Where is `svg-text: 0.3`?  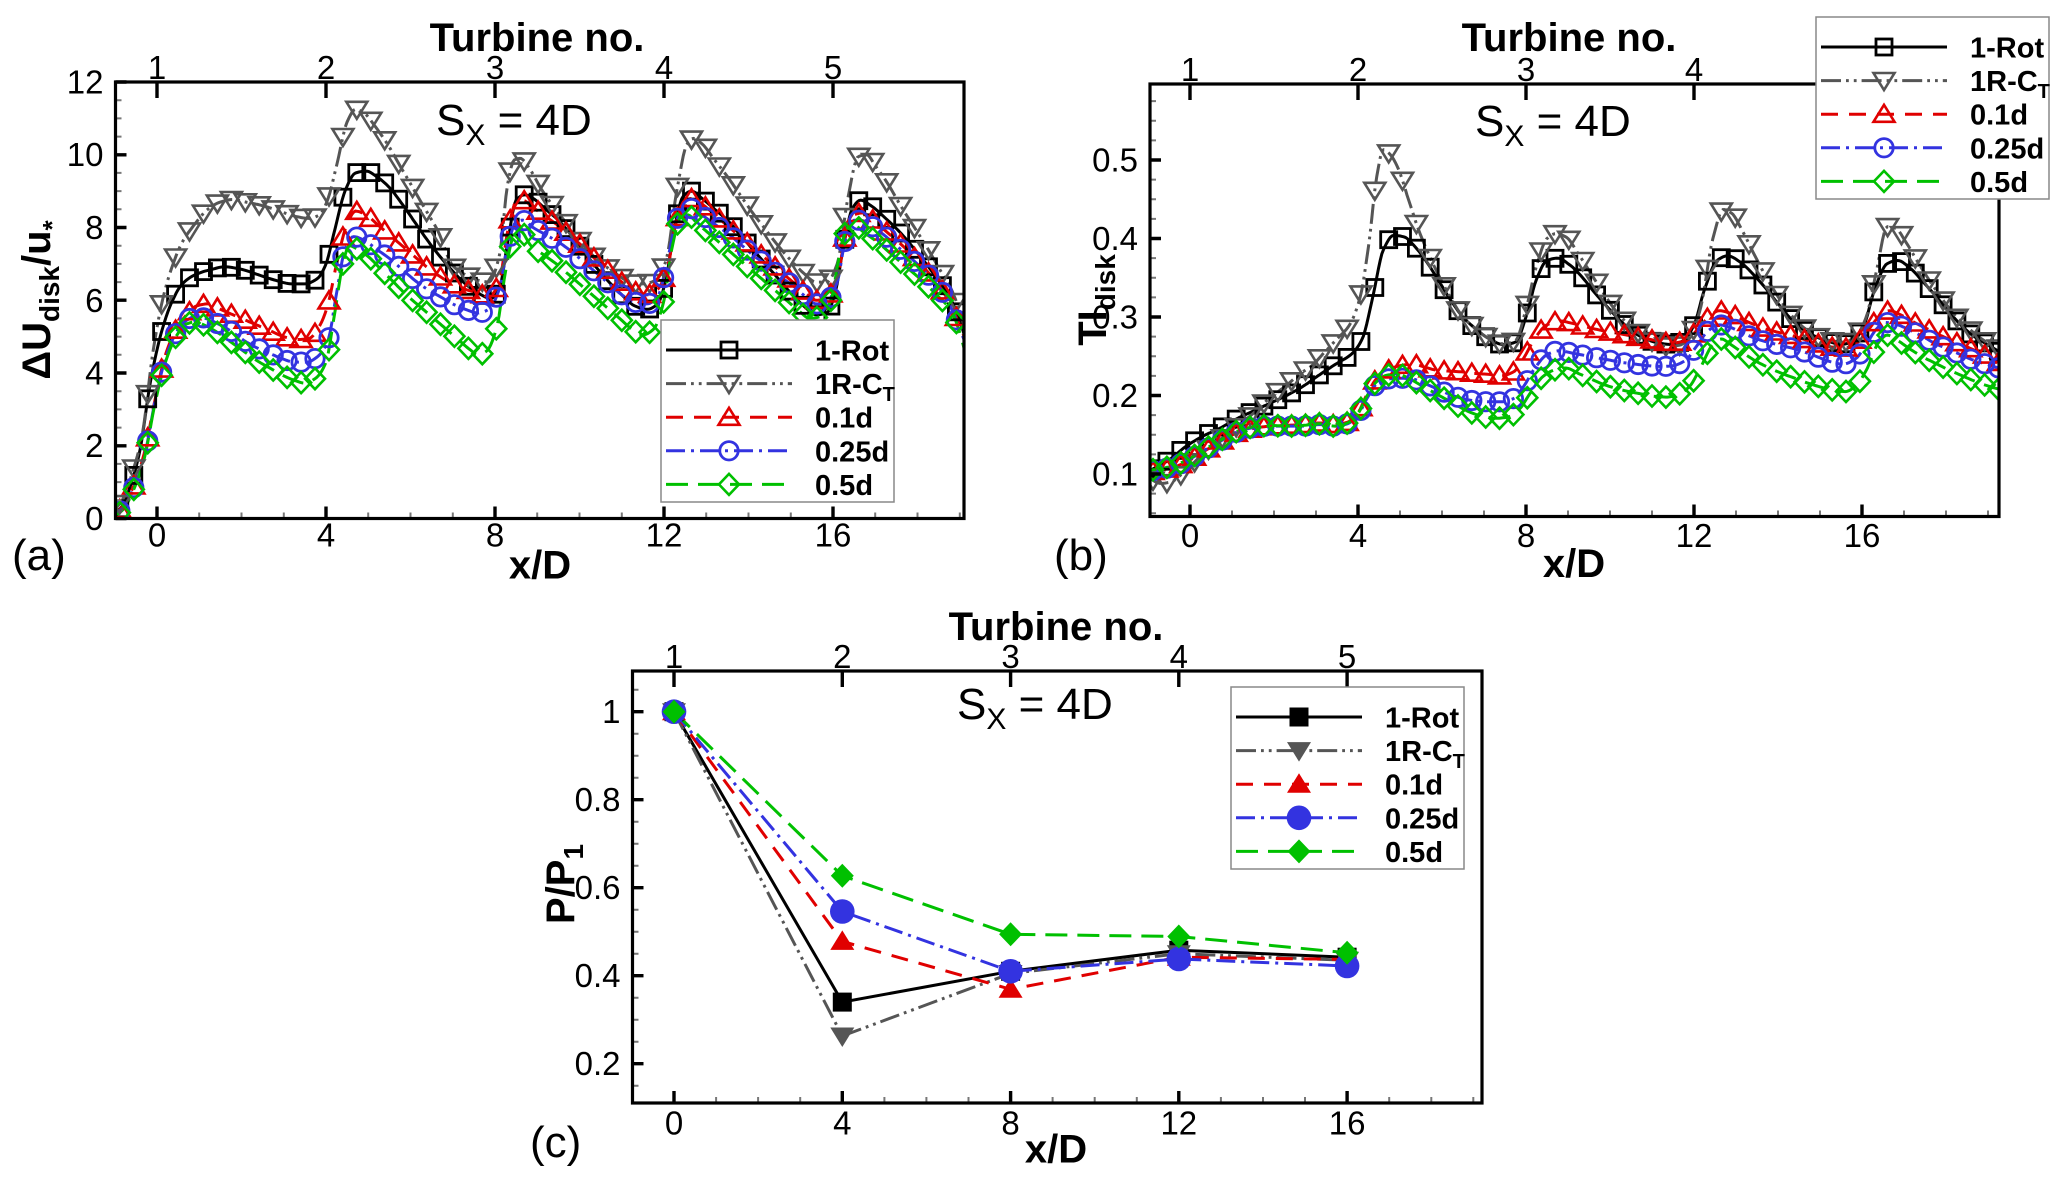 svg-text: 0.3 is located at coordinates (1115, 317).